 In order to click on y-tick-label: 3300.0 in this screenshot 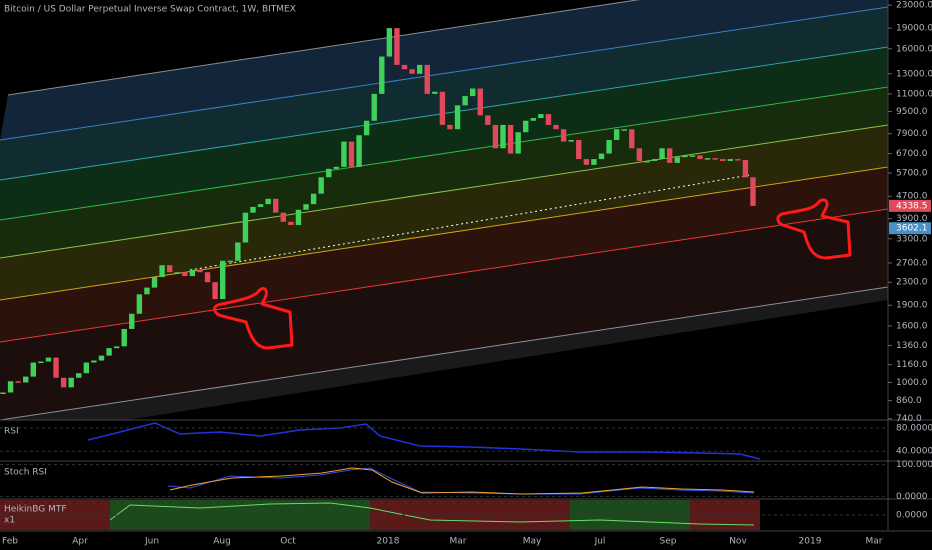, I will do `click(912, 239)`.